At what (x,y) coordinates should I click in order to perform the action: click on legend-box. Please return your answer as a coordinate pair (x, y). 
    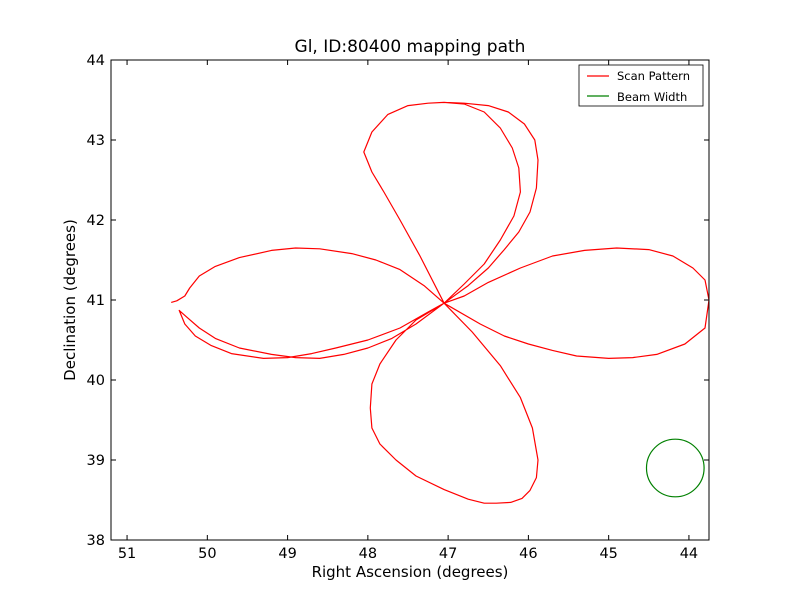
    Looking at the image, I should click on (641, 85).